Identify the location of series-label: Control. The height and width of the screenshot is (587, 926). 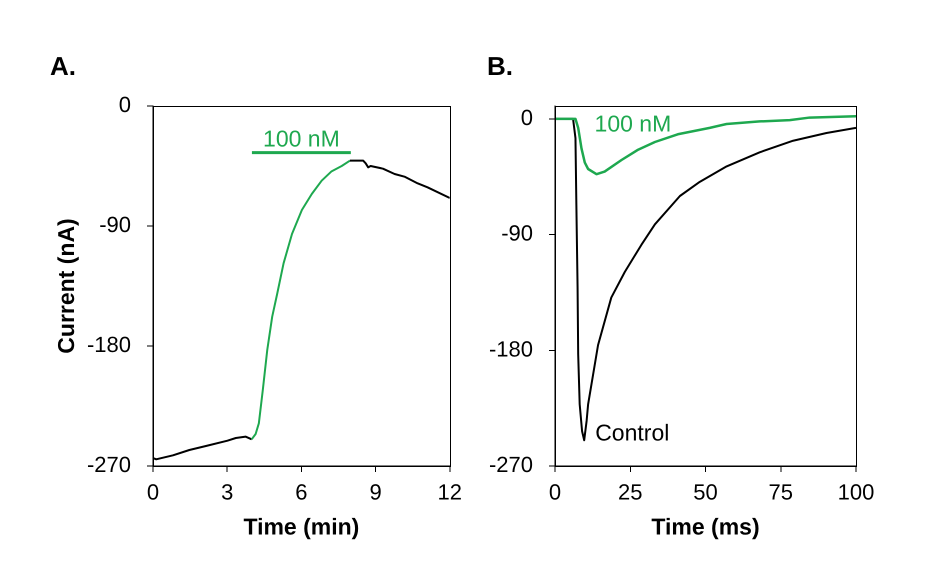
(632, 433).